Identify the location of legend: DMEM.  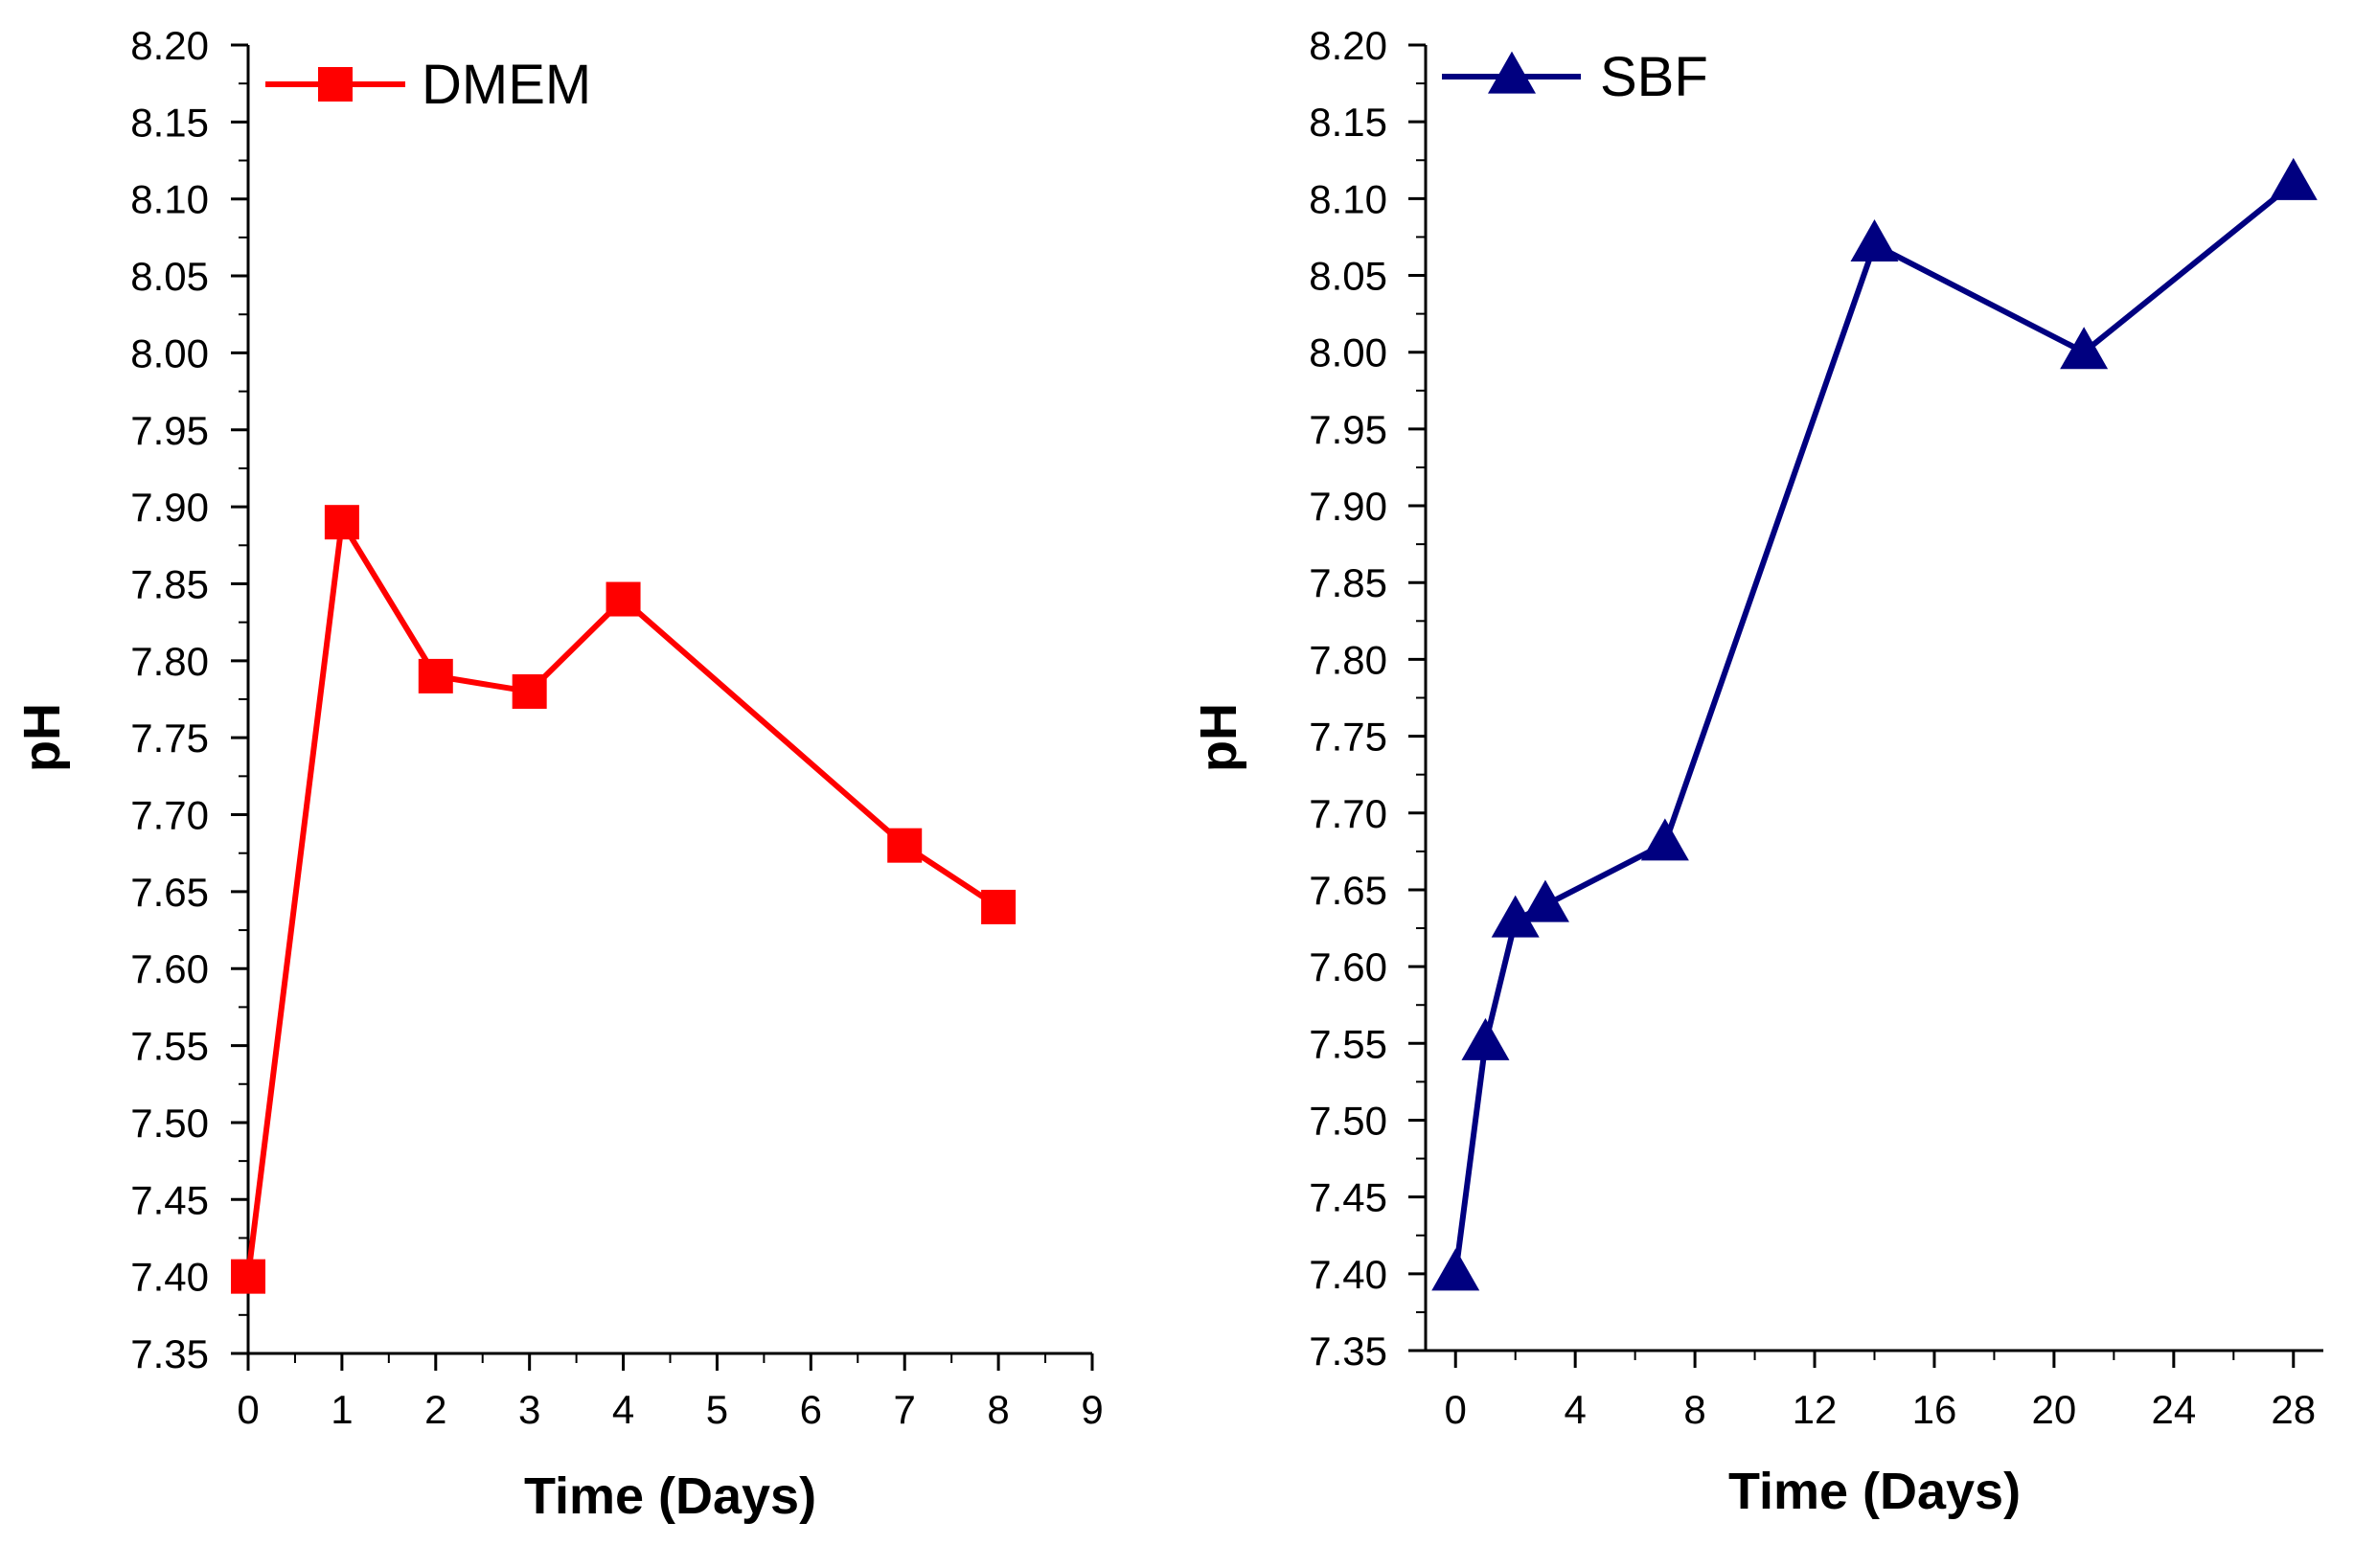
(428, 85).